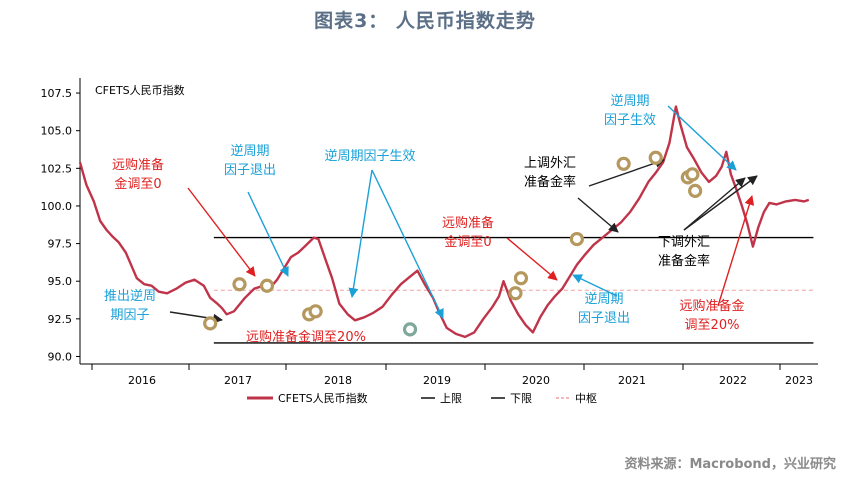 The width and height of the screenshot is (850, 480). I want to click on annotation-text: 逆周期因子生效, so click(369, 156).